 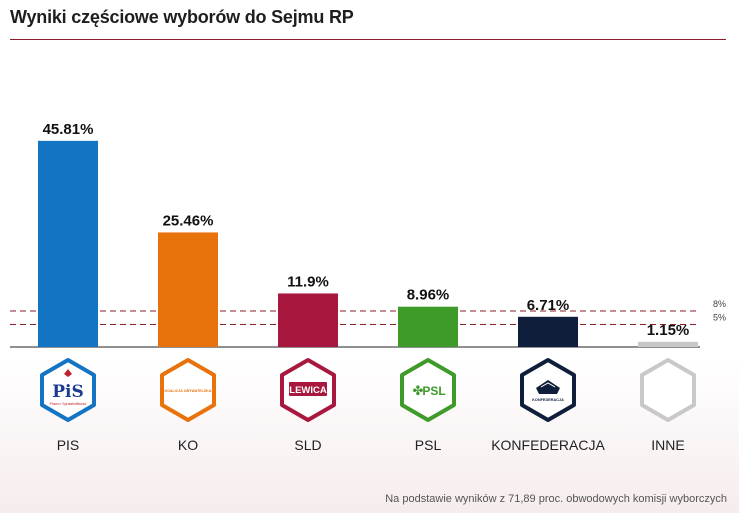 I want to click on threshold-label-8: 8%, so click(x=719, y=304).